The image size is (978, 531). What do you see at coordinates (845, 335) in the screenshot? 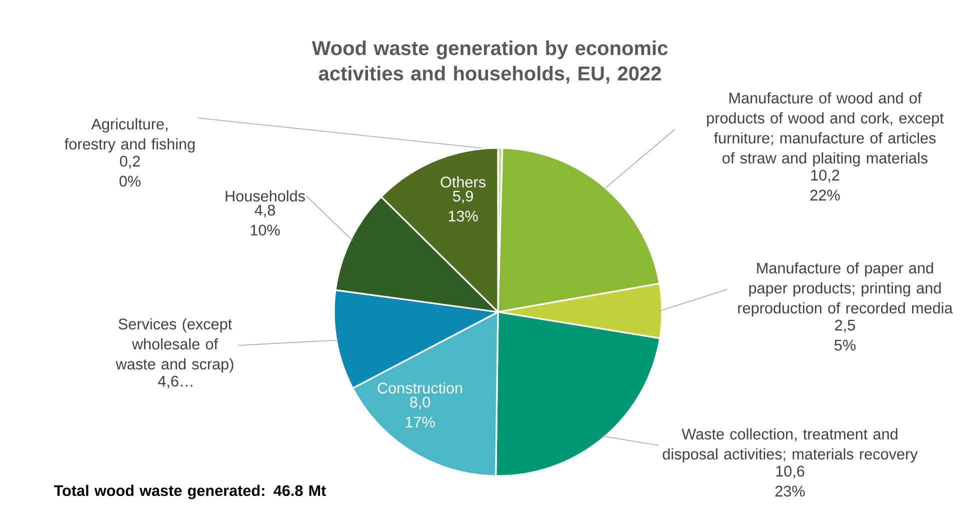
I see `data-label: 2,5 5%` at bounding box center [845, 335].